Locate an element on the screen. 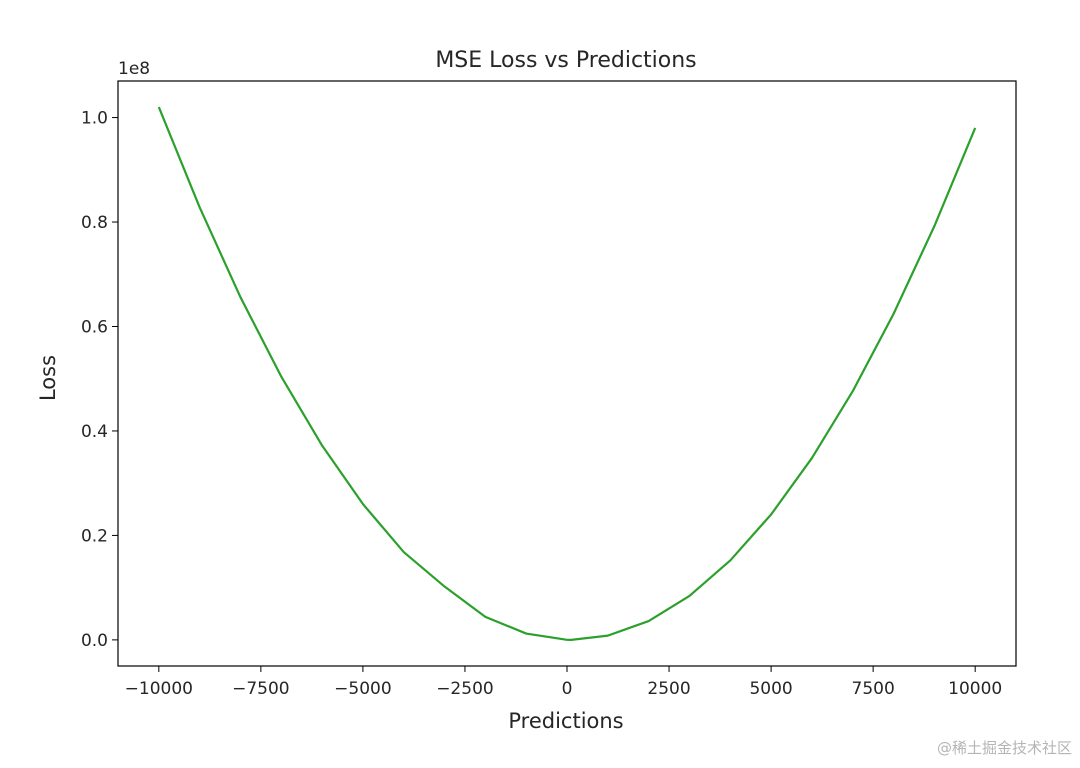 The image size is (1080, 768). y-axis-offset-text: 1e8 is located at coordinates (134, 69).